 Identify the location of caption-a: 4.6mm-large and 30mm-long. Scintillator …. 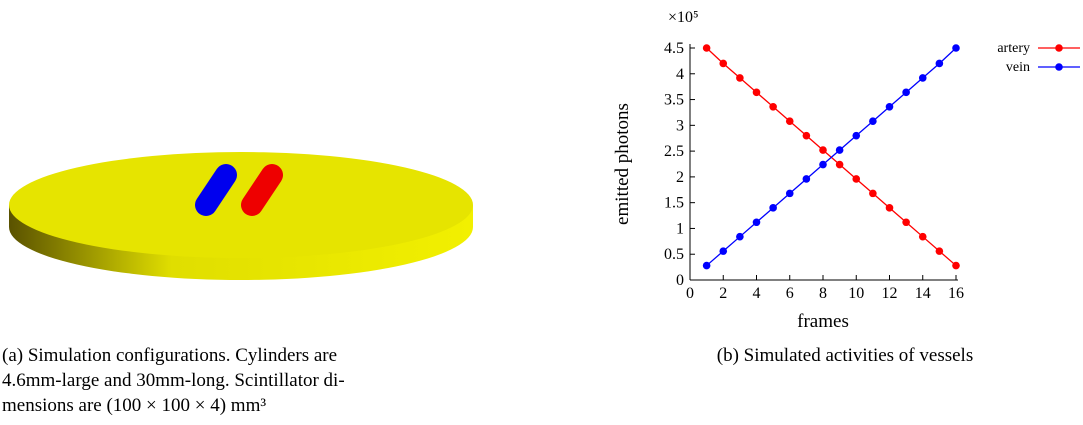
(173, 380).